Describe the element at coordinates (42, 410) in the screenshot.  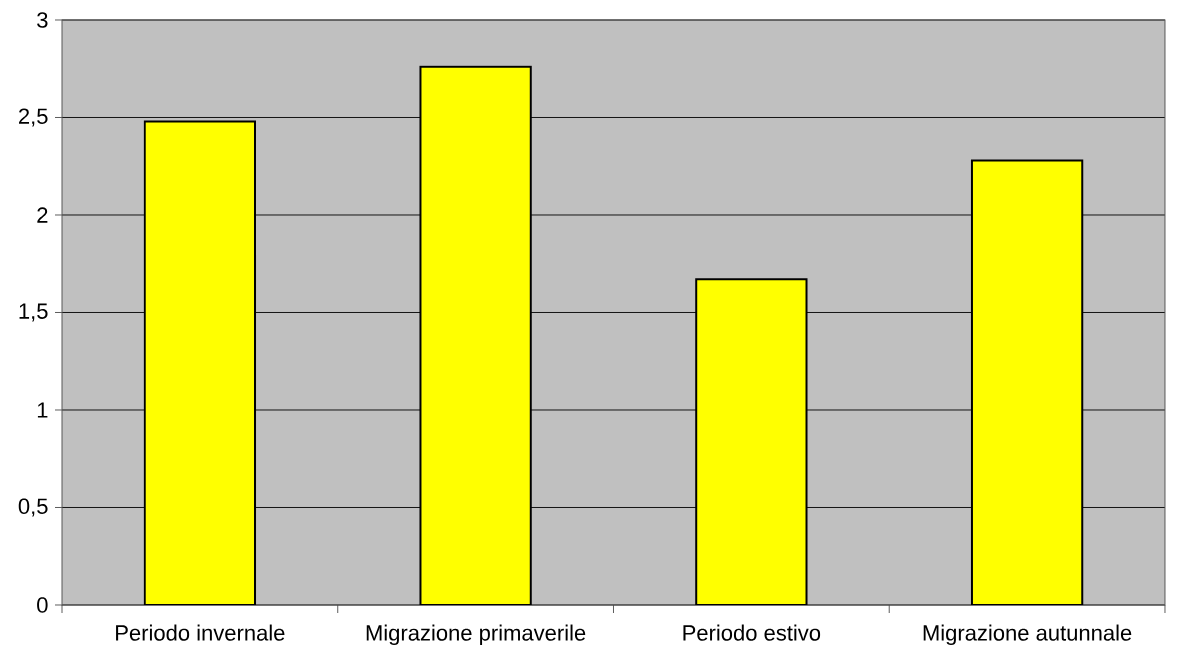
I see `y-tick-label: 1` at that location.